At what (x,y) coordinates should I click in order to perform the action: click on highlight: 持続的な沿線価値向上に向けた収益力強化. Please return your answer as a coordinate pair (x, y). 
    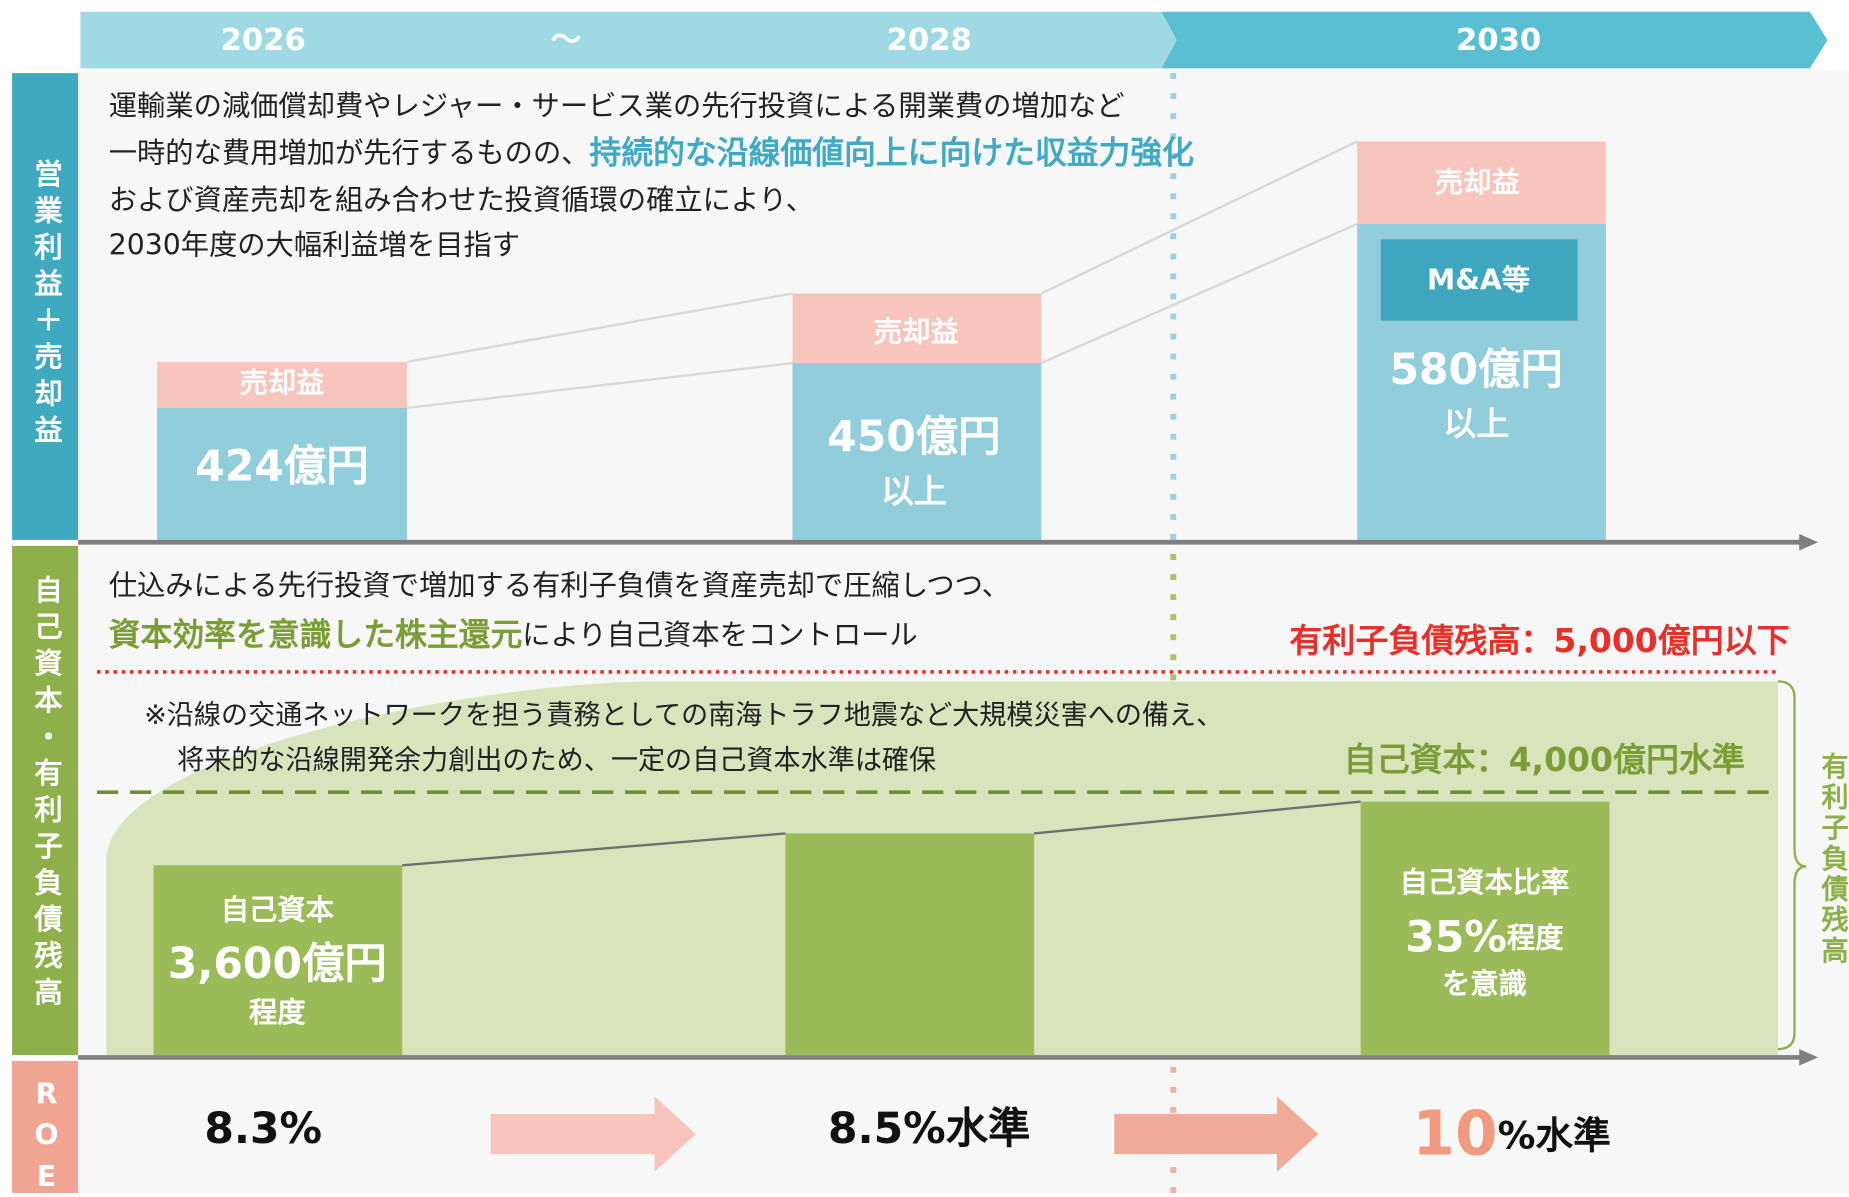
    Looking at the image, I should click on (892, 152).